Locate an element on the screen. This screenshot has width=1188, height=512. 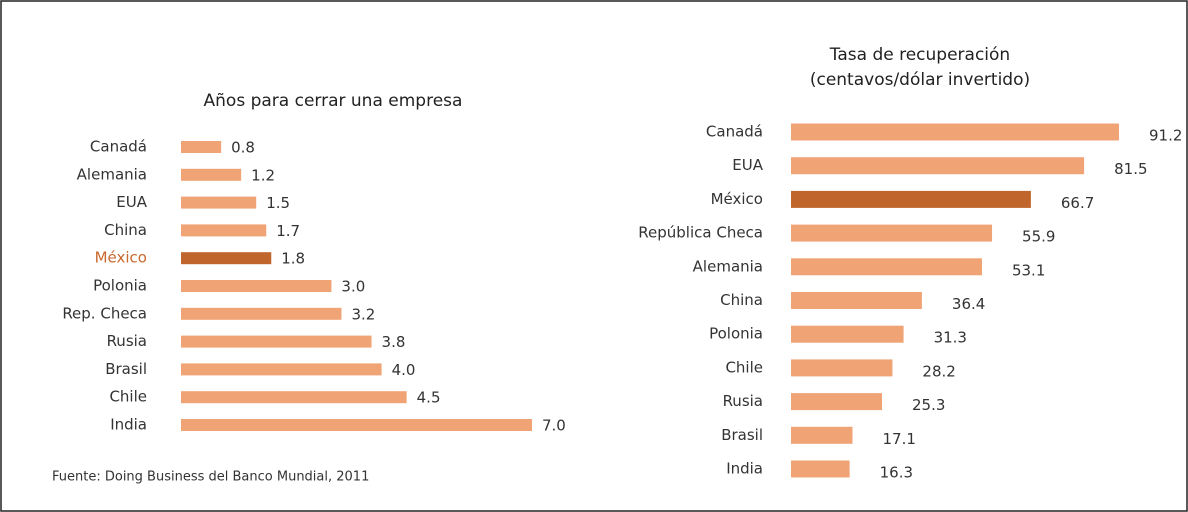
category-label: Rep. Checa is located at coordinates (104, 313).